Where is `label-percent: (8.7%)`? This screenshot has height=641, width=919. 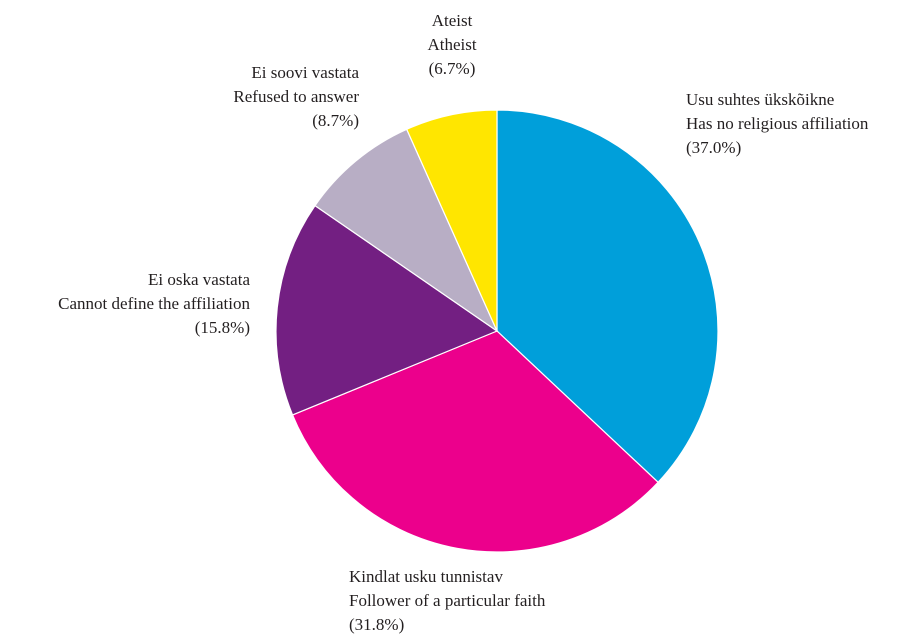 label-percent: (8.7%) is located at coordinates (335, 120).